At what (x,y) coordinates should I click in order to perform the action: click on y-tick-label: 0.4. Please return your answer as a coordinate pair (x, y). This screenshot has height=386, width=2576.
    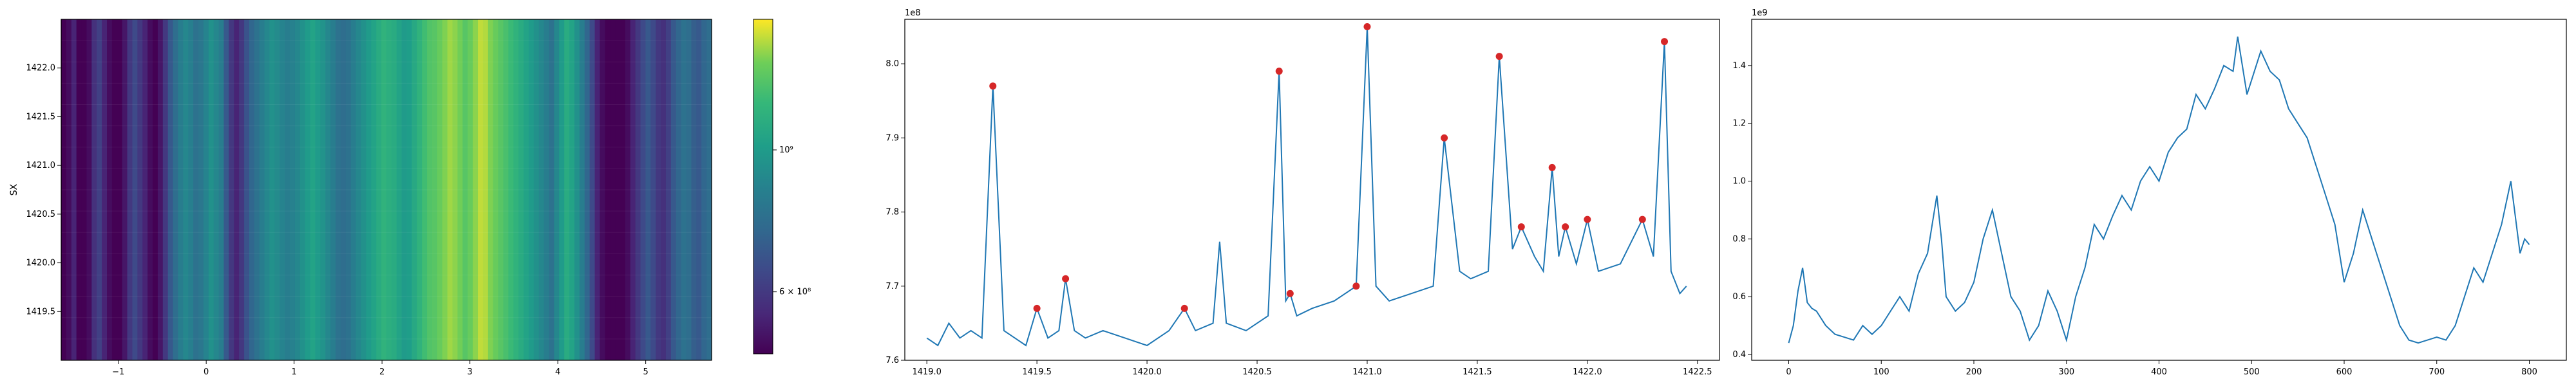
    Looking at the image, I should click on (1739, 355).